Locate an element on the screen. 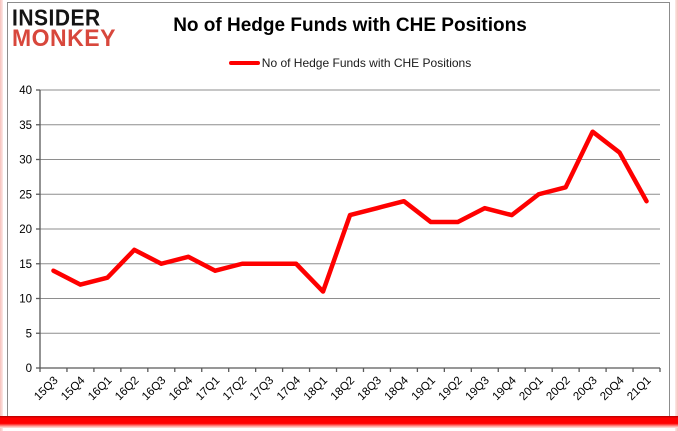  y-axis-tick-label: 30 is located at coordinates (25, 161).